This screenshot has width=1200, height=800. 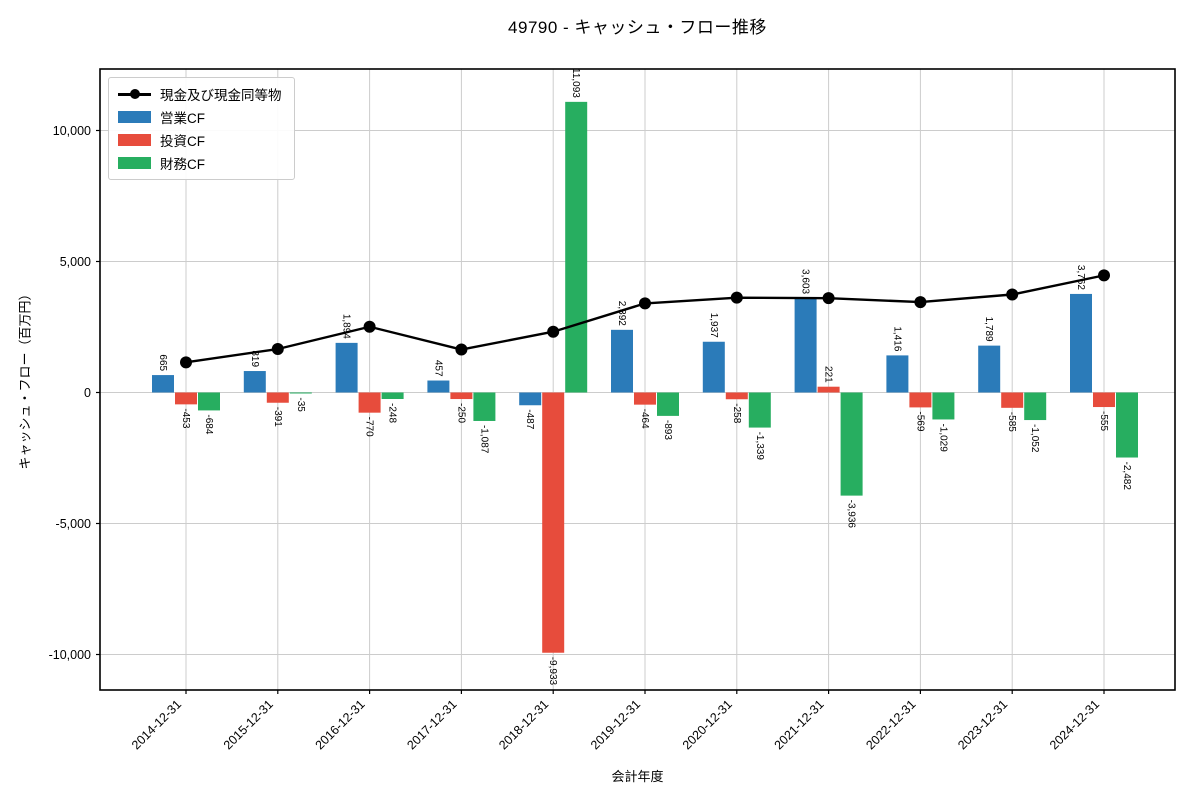 I want to click on x-tick-label: 2023-12-31, so click(x=982, y=724).